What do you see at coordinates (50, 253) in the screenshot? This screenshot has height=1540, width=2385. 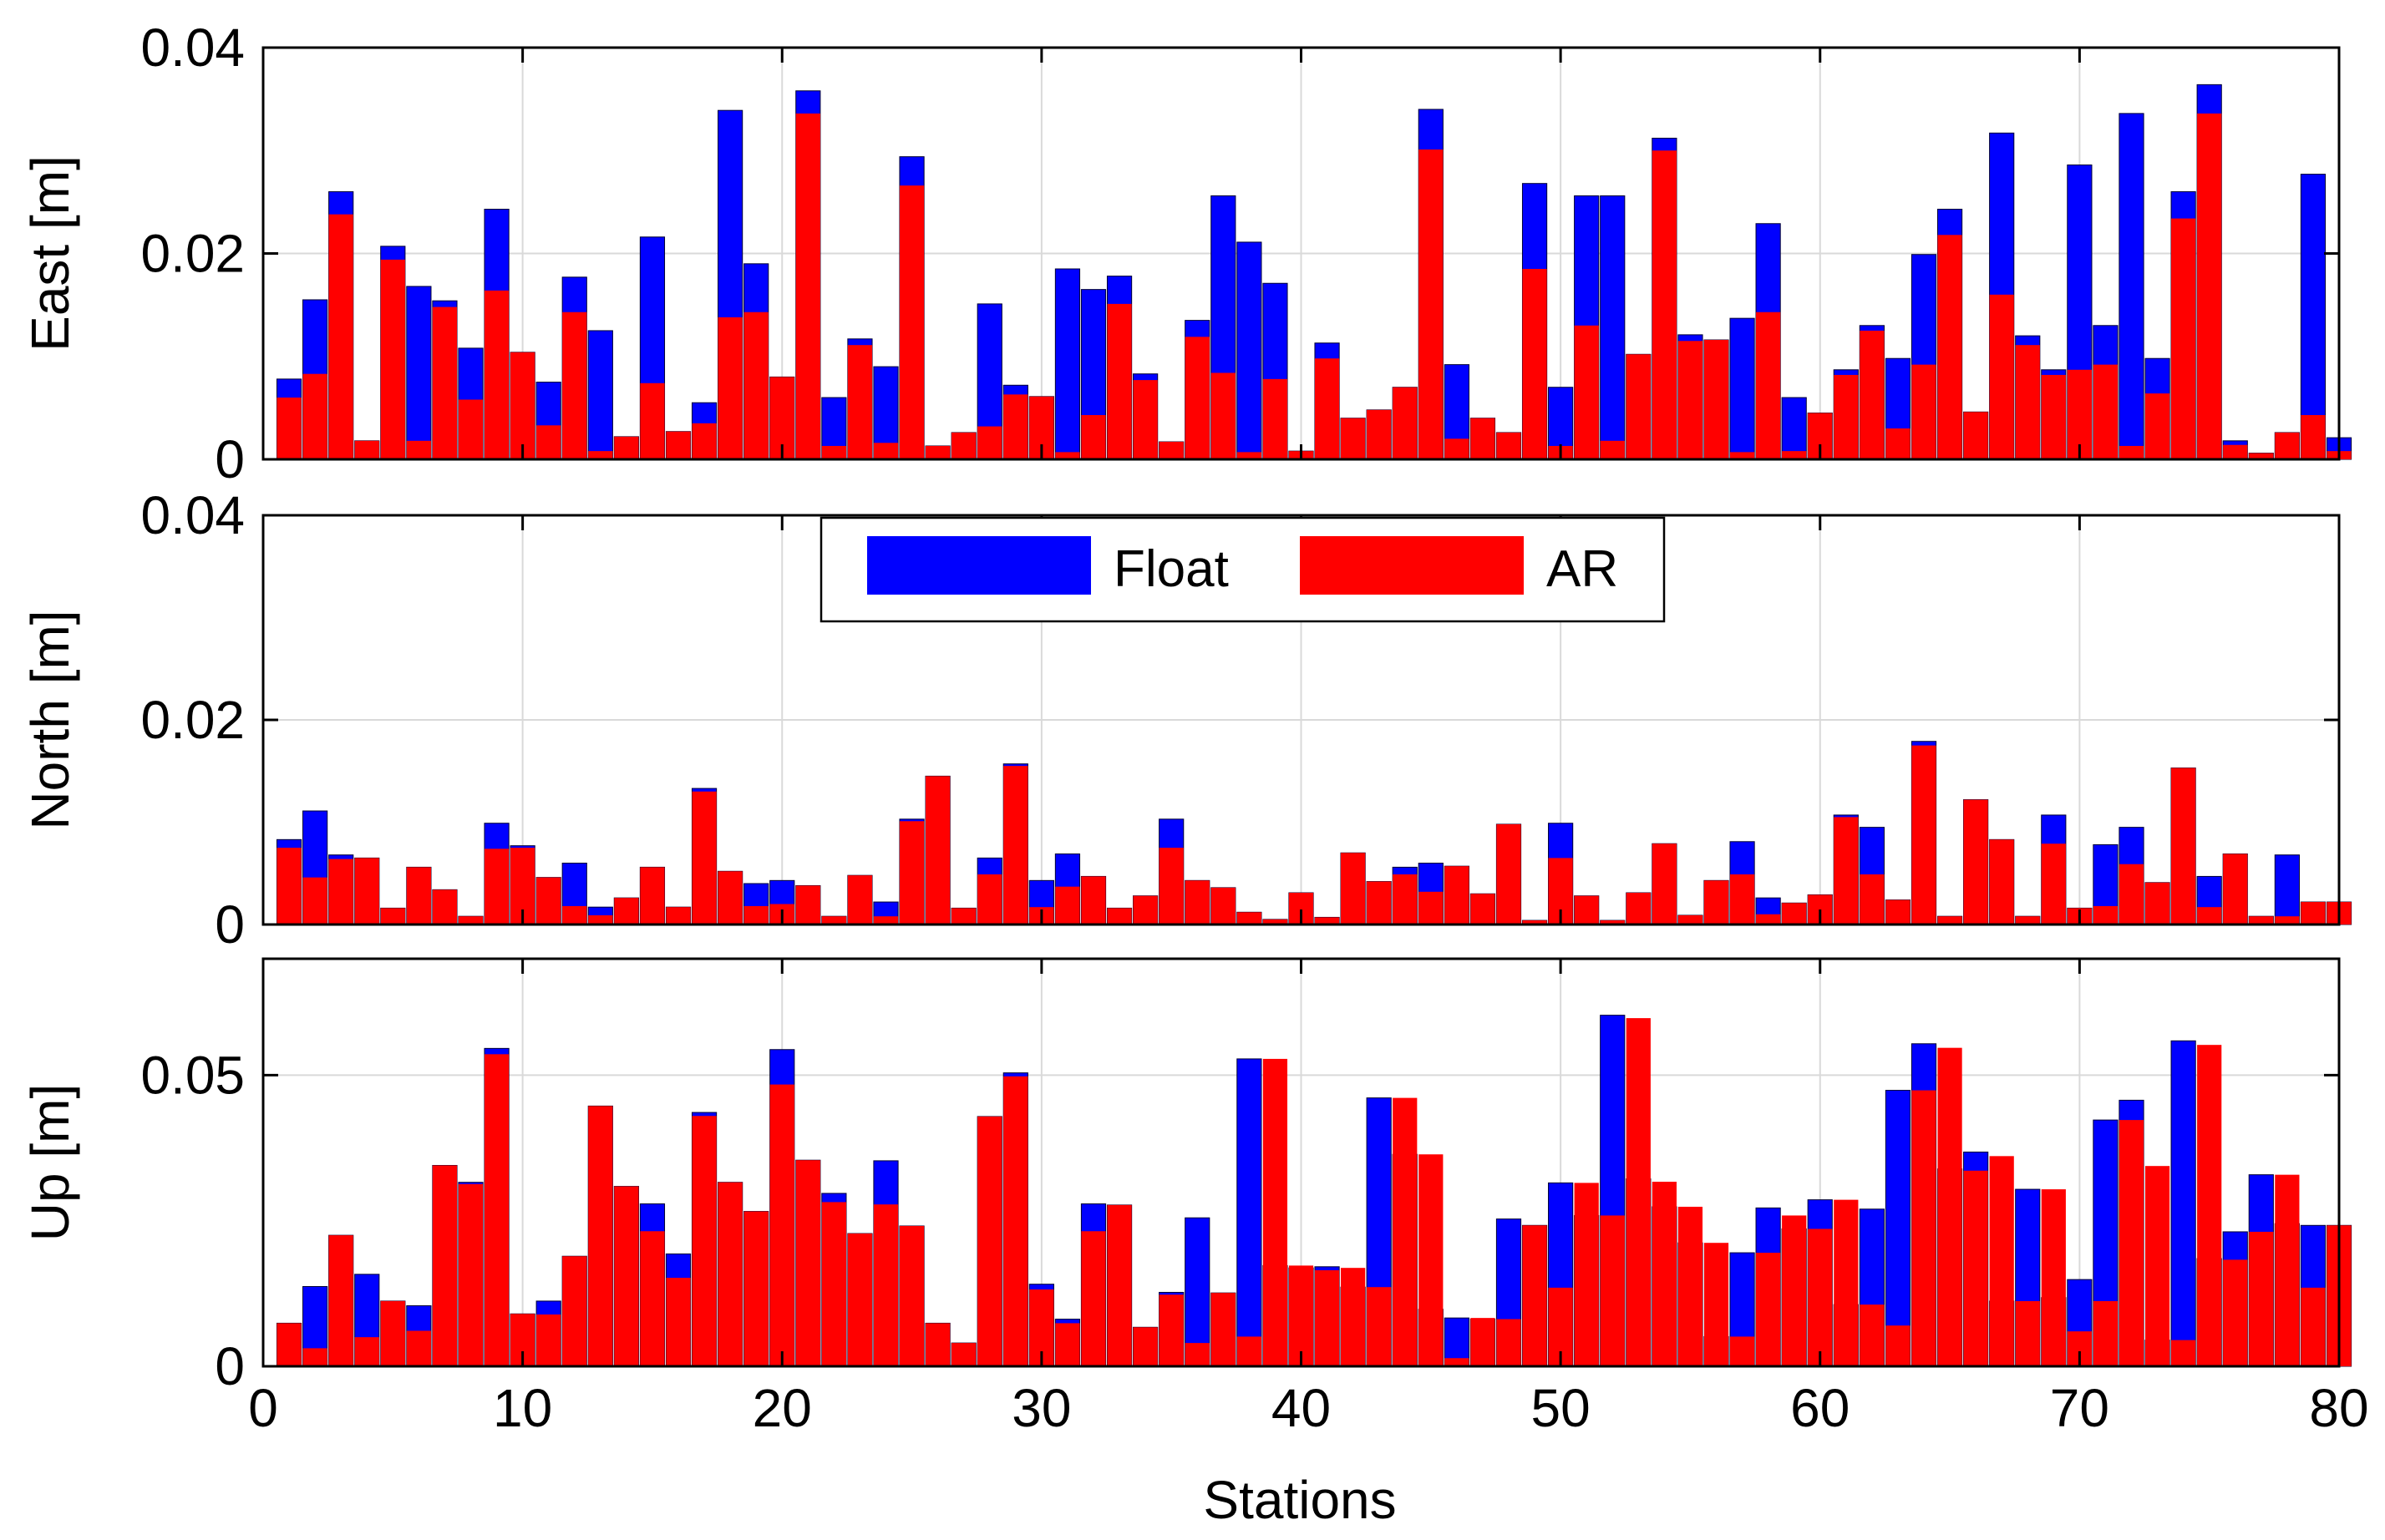 I see `east-y-axis-label: East [m]` at bounding box center [50, 253].